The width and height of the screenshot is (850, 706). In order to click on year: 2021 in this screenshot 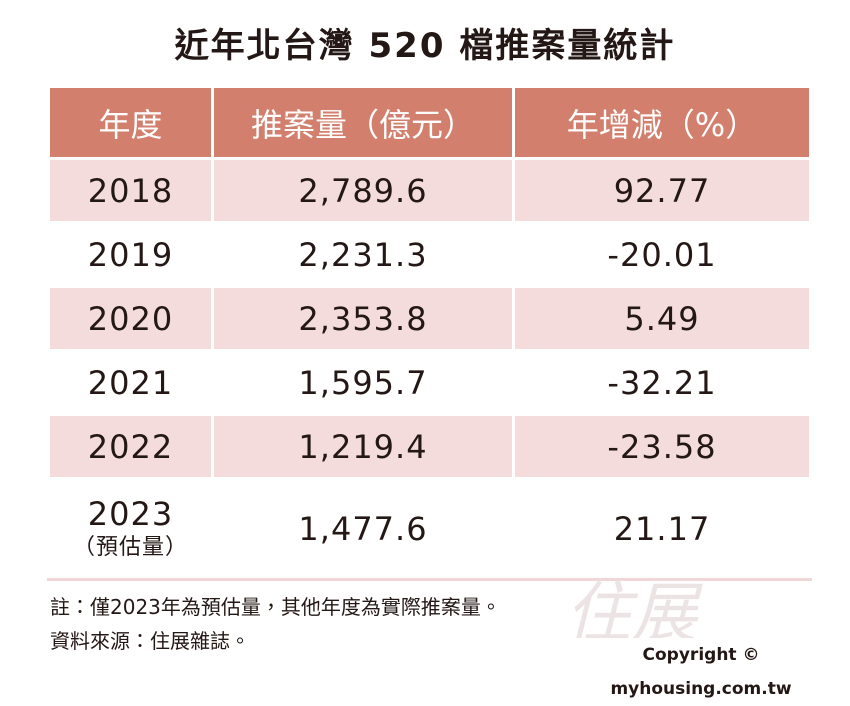, I will do `click(130, 382)`.